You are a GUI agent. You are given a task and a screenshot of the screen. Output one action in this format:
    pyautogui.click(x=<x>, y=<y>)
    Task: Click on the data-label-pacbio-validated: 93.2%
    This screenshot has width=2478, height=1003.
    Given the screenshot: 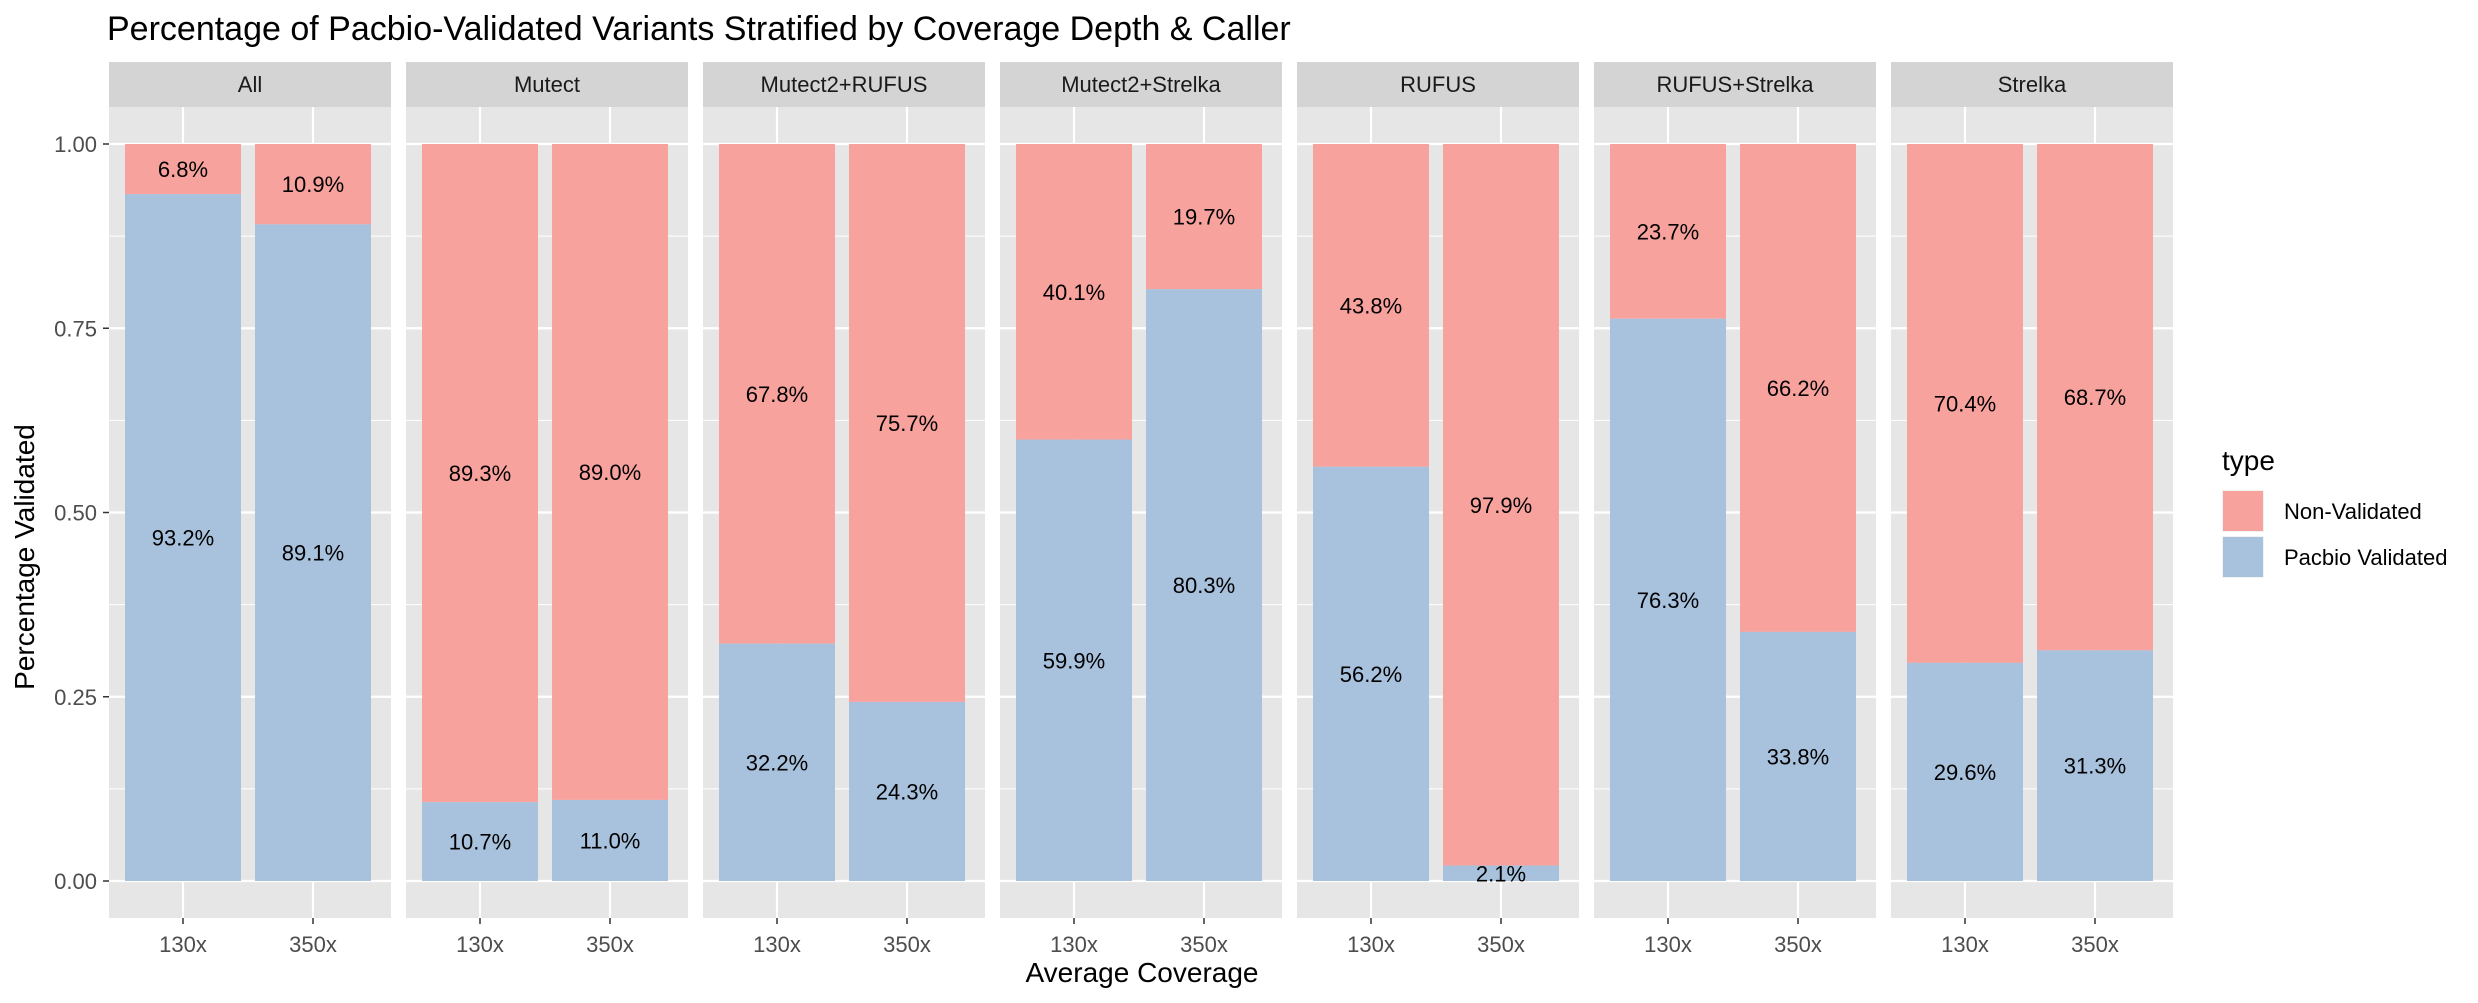 What is the action you would take?
    pyautogui.click(x=183, y=538)
    